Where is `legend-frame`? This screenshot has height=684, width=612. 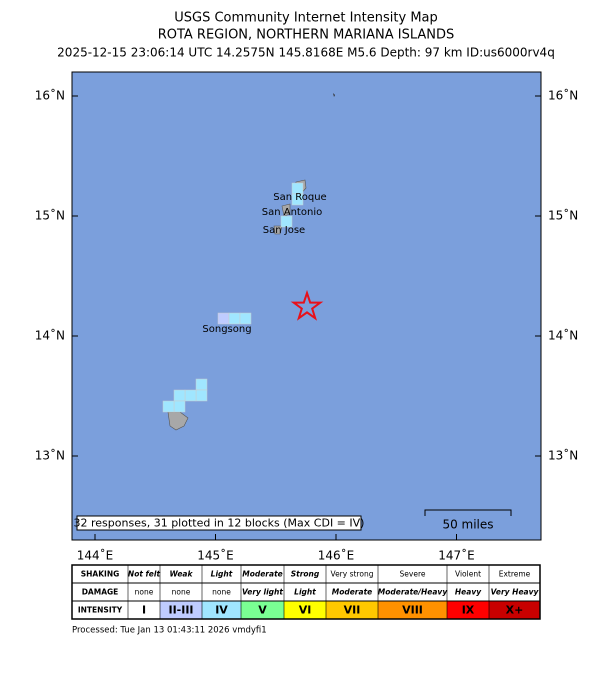
legend-frame is located at coordinates (306, 592).